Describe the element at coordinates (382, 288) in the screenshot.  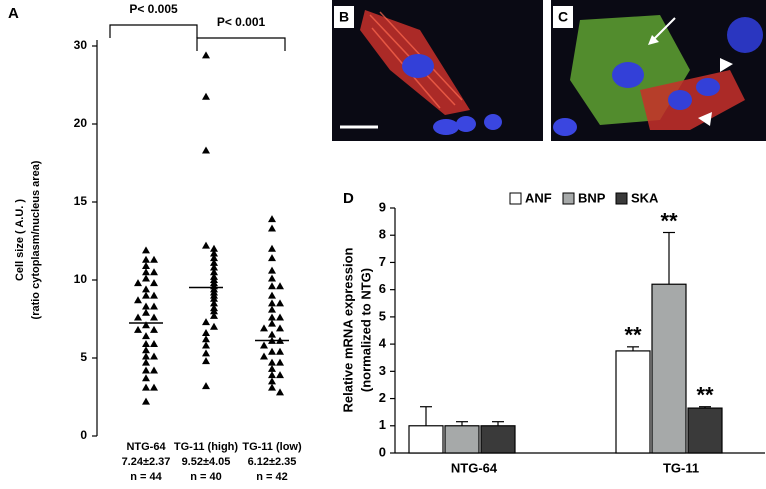
I see `y-tick-label: 6` at that location.